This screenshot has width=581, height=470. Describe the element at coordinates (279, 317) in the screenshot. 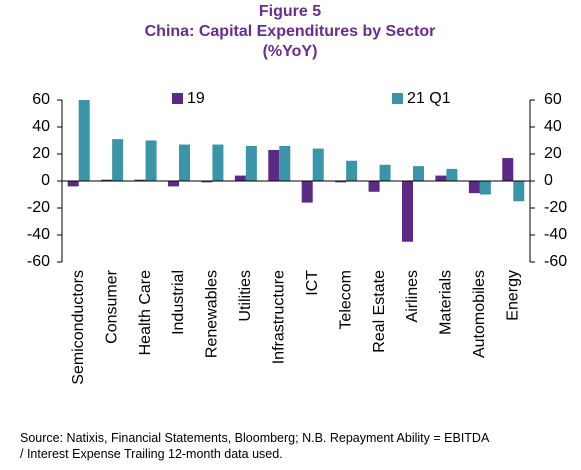

I see `x-tick-label: Infrastructure` at that location.